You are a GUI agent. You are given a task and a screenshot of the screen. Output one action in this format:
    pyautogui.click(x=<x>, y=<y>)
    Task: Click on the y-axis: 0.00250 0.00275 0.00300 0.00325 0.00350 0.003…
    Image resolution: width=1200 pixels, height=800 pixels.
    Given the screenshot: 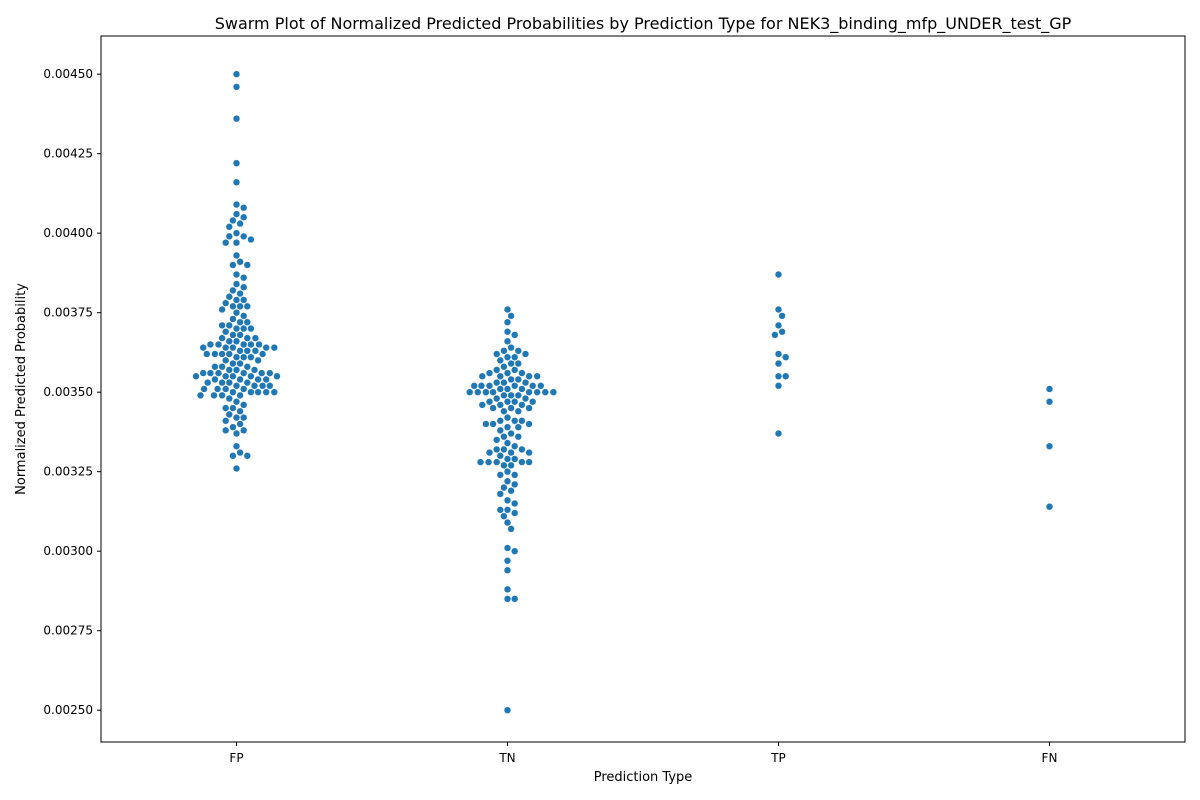 What is the action you would take?
    pyautogui.click(x=72, y=392)
    